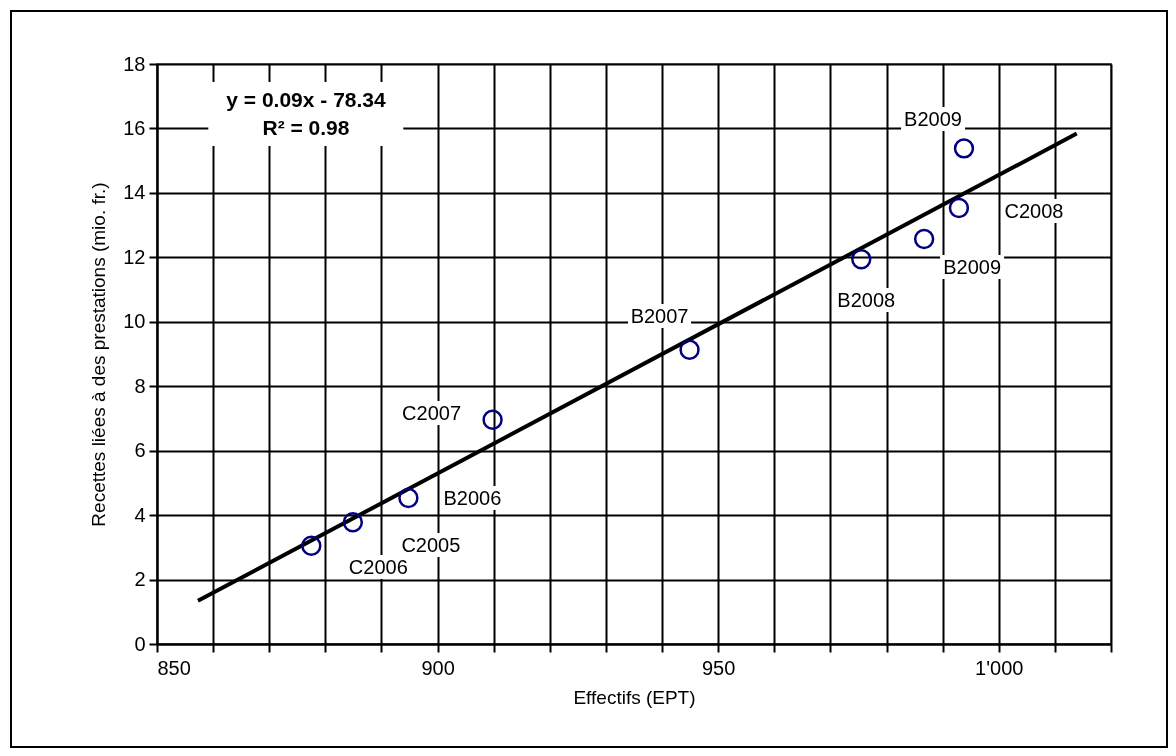 The image size is (1176, 756). I want to click on y-axis-title: Recettes liées à des prestations (mio. fr.), so click(99, 354).